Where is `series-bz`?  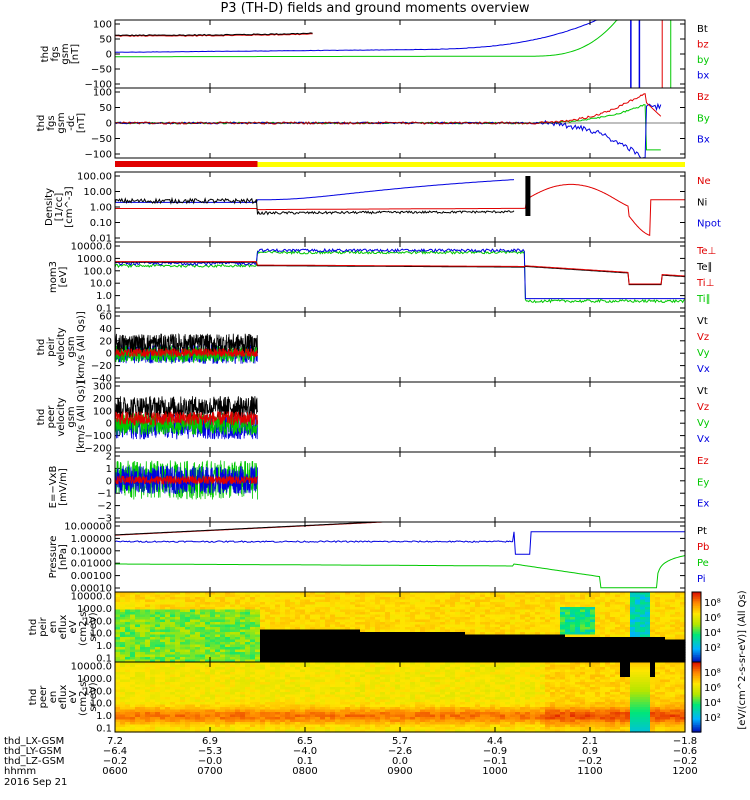
series-bz is located at coordinates (214, 35).